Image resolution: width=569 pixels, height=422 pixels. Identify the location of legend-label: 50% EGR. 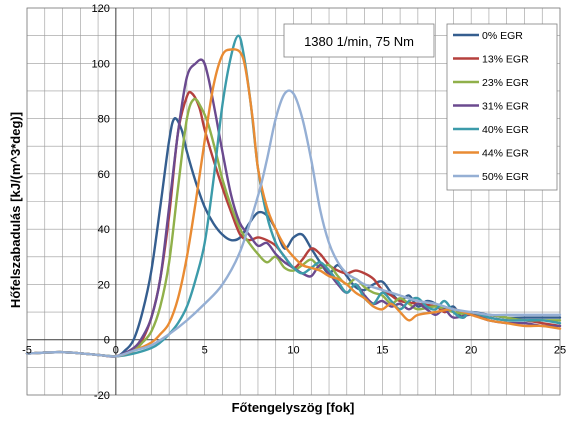
(505, 177).